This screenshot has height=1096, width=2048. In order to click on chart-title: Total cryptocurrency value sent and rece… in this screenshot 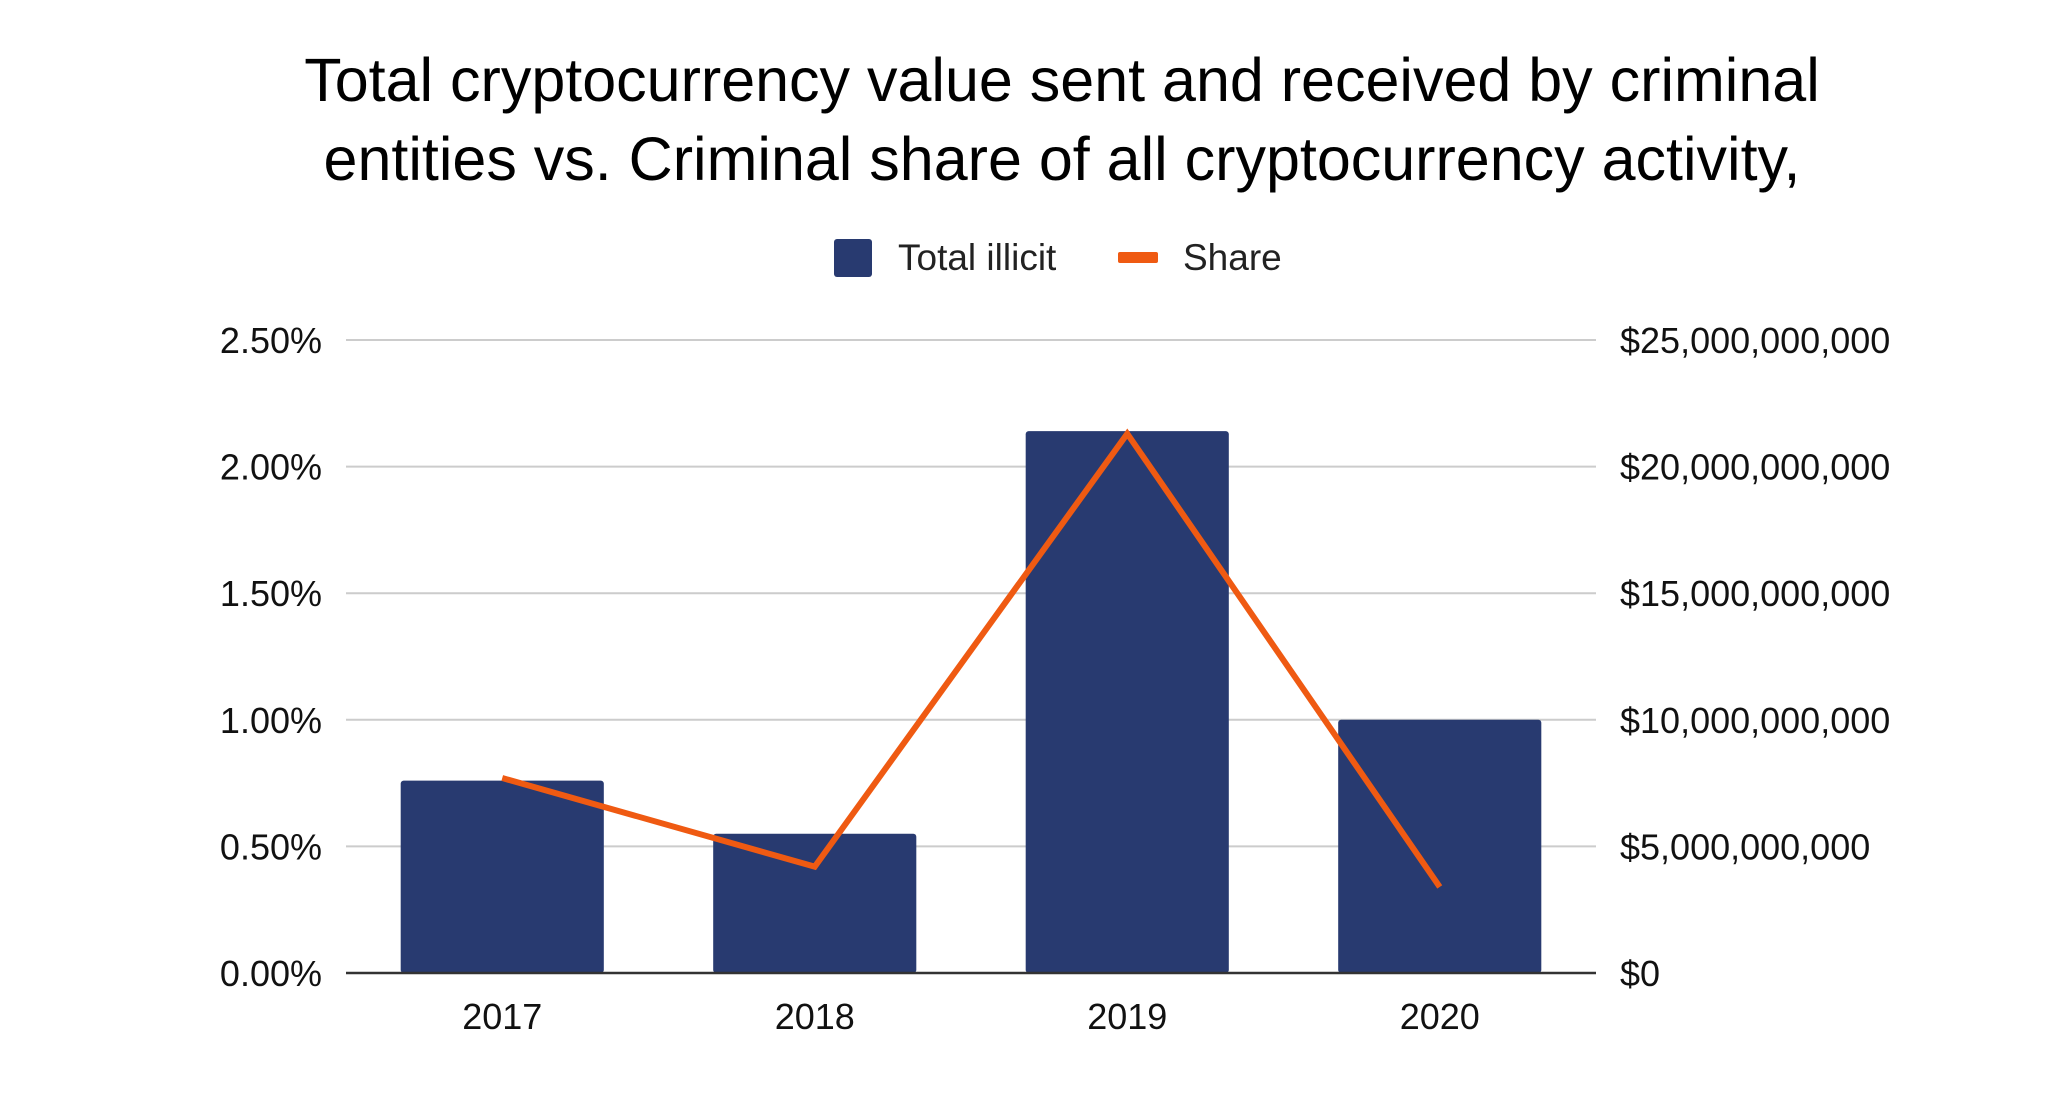, I will do `click(1062, 119)`.